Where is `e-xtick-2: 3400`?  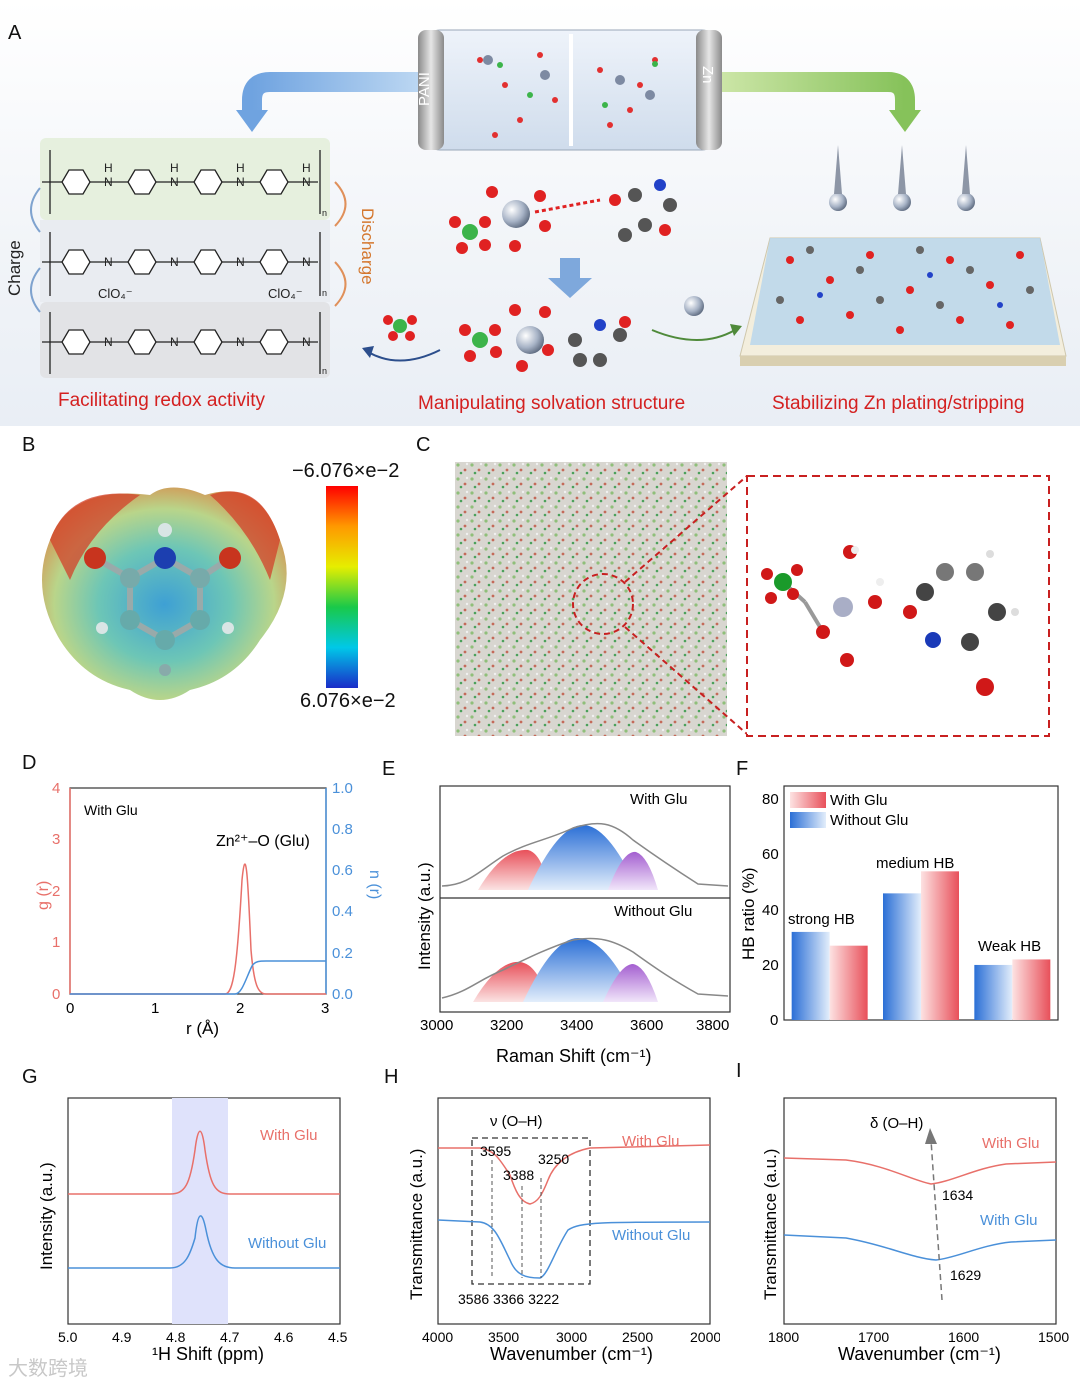
e-xtick-2: 3400 is located at coordinates (576, 1025).